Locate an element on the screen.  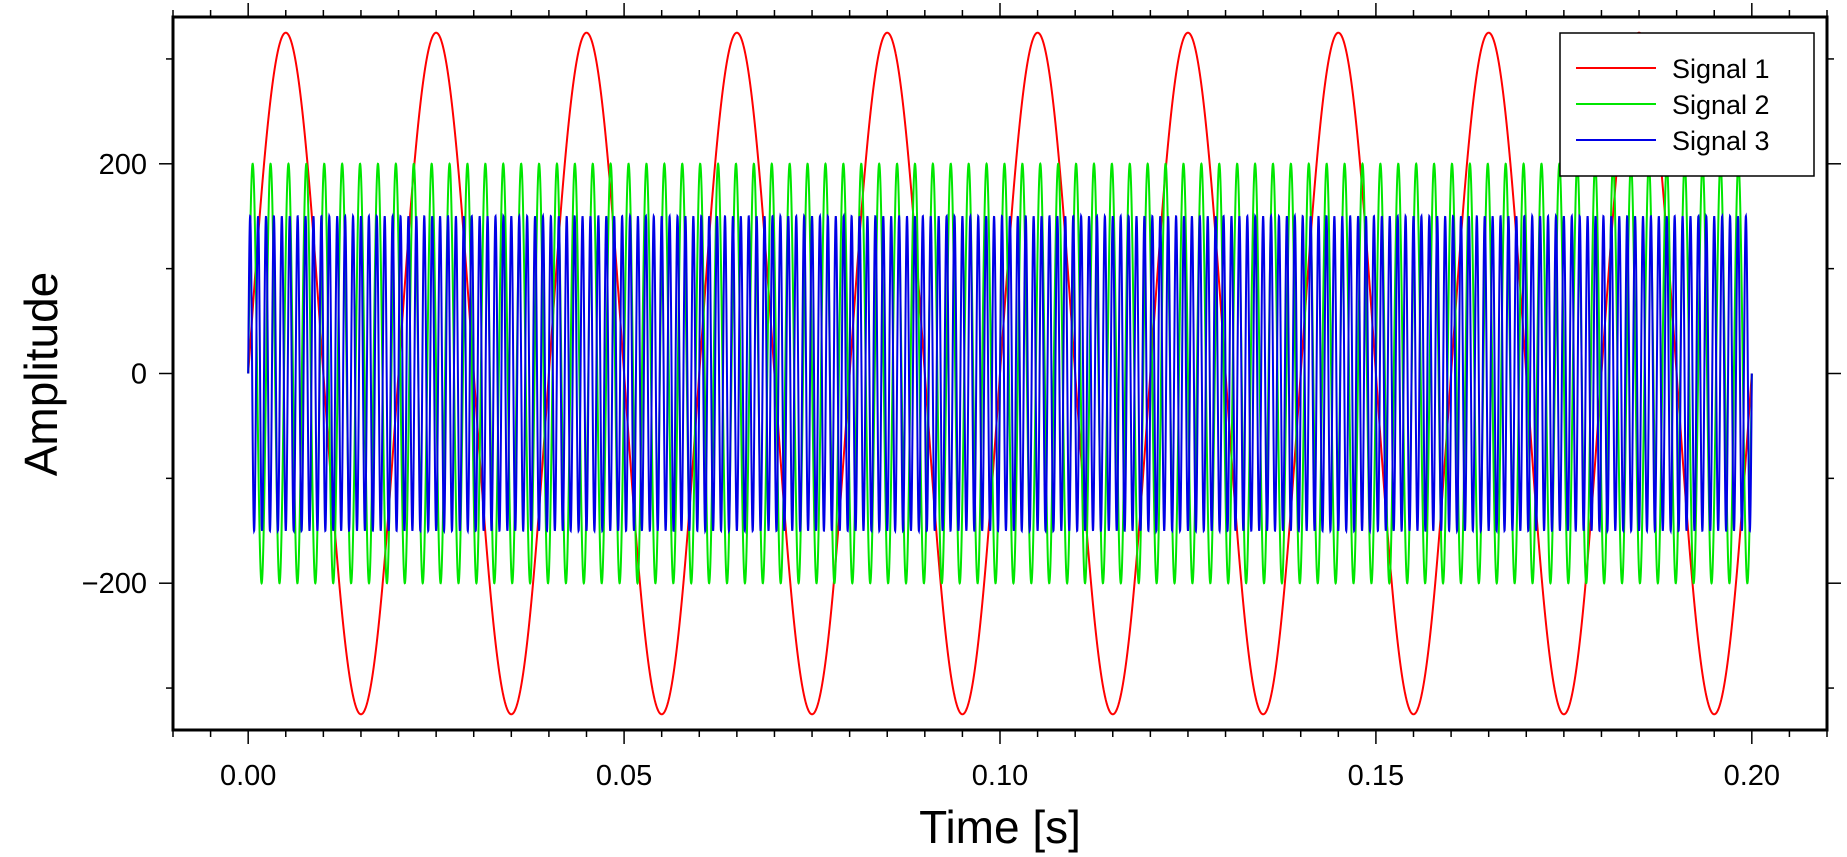
x-axis-title: Time [s] is located at coordinates (1000, 827).